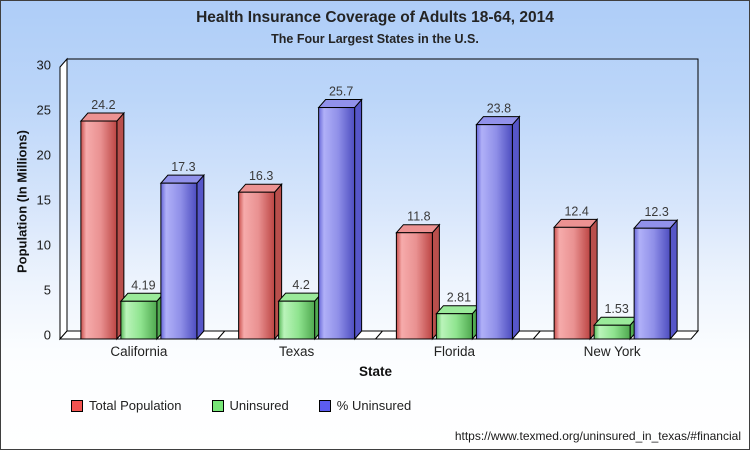  I want to click on bar-uninsured-texas: 4.2, so click(300, 309).